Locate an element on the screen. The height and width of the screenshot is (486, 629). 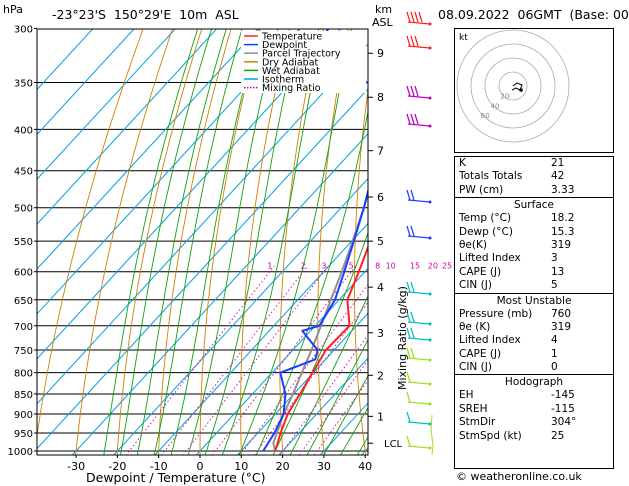
index-key: K is located at coordinates (462, 163).